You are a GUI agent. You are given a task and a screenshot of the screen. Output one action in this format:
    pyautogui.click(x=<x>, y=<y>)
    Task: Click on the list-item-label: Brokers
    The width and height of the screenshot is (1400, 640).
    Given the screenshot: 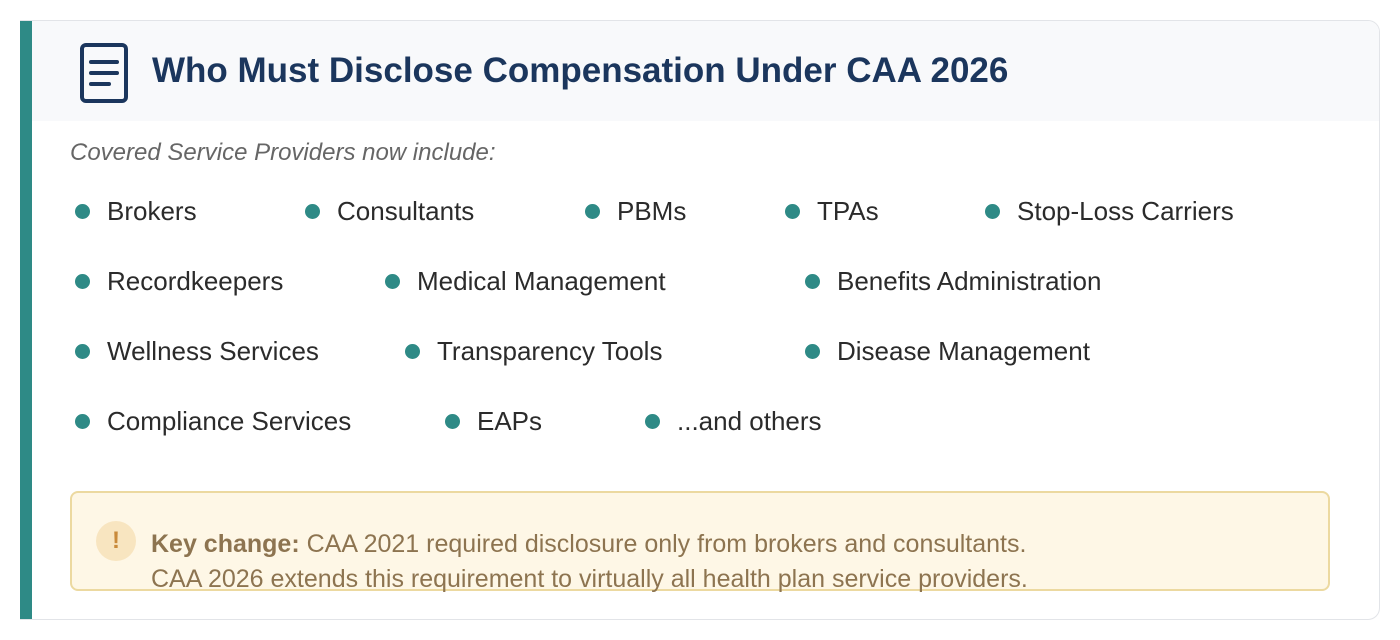 What is the action you would take?
    pyautogui.click(x=152, y=211)
    